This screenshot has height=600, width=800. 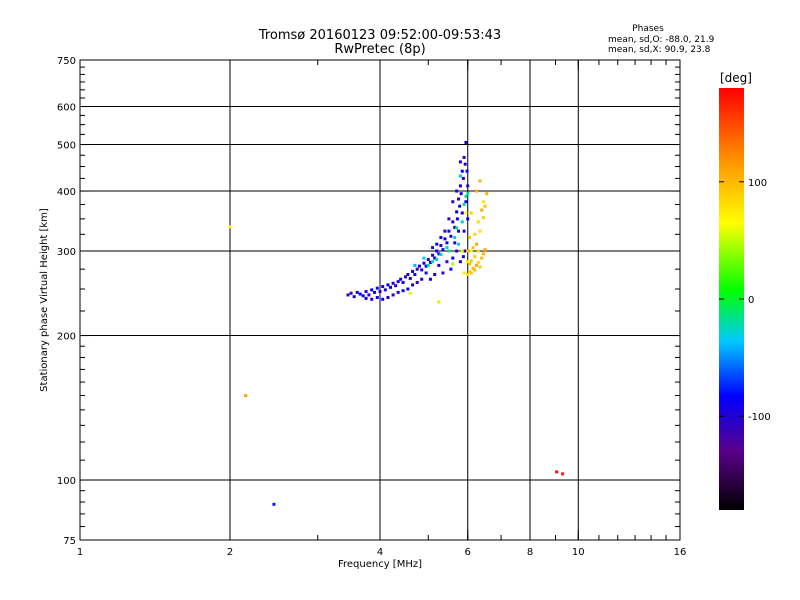 I want to click on y-axis-label: Stationary phase Virtual Height [km], so click(x=44, y=300).